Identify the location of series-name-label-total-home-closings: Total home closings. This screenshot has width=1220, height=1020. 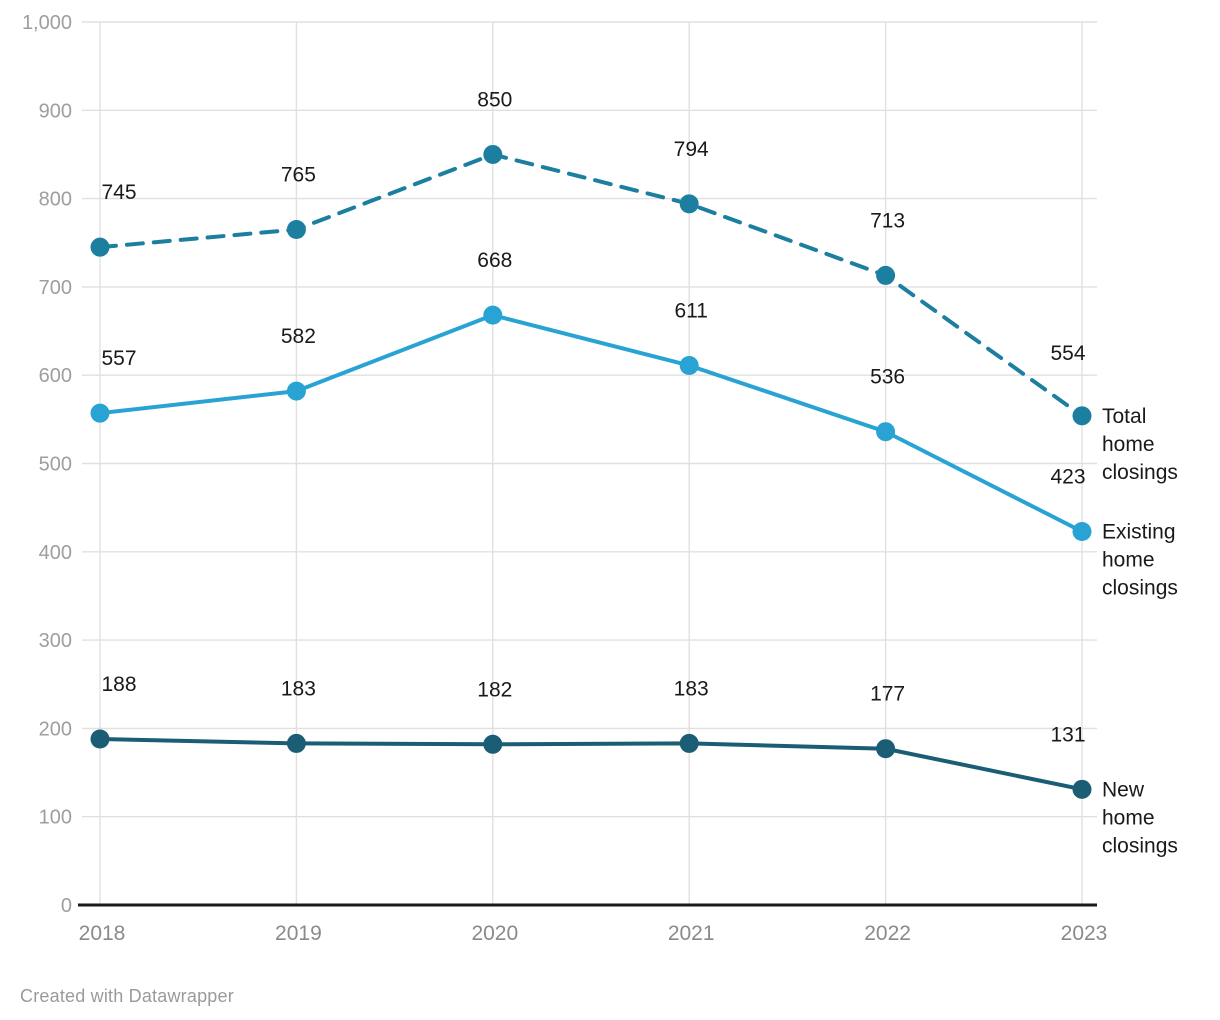
(1140, 444).